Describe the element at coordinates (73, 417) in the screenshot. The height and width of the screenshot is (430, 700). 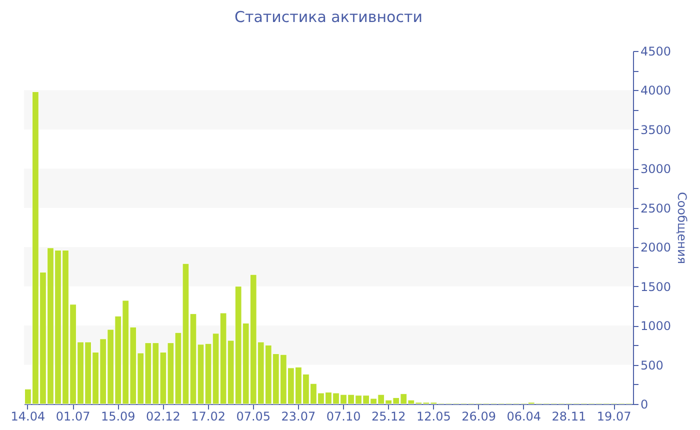
I see `x-tick-label: 01.07` at that location.